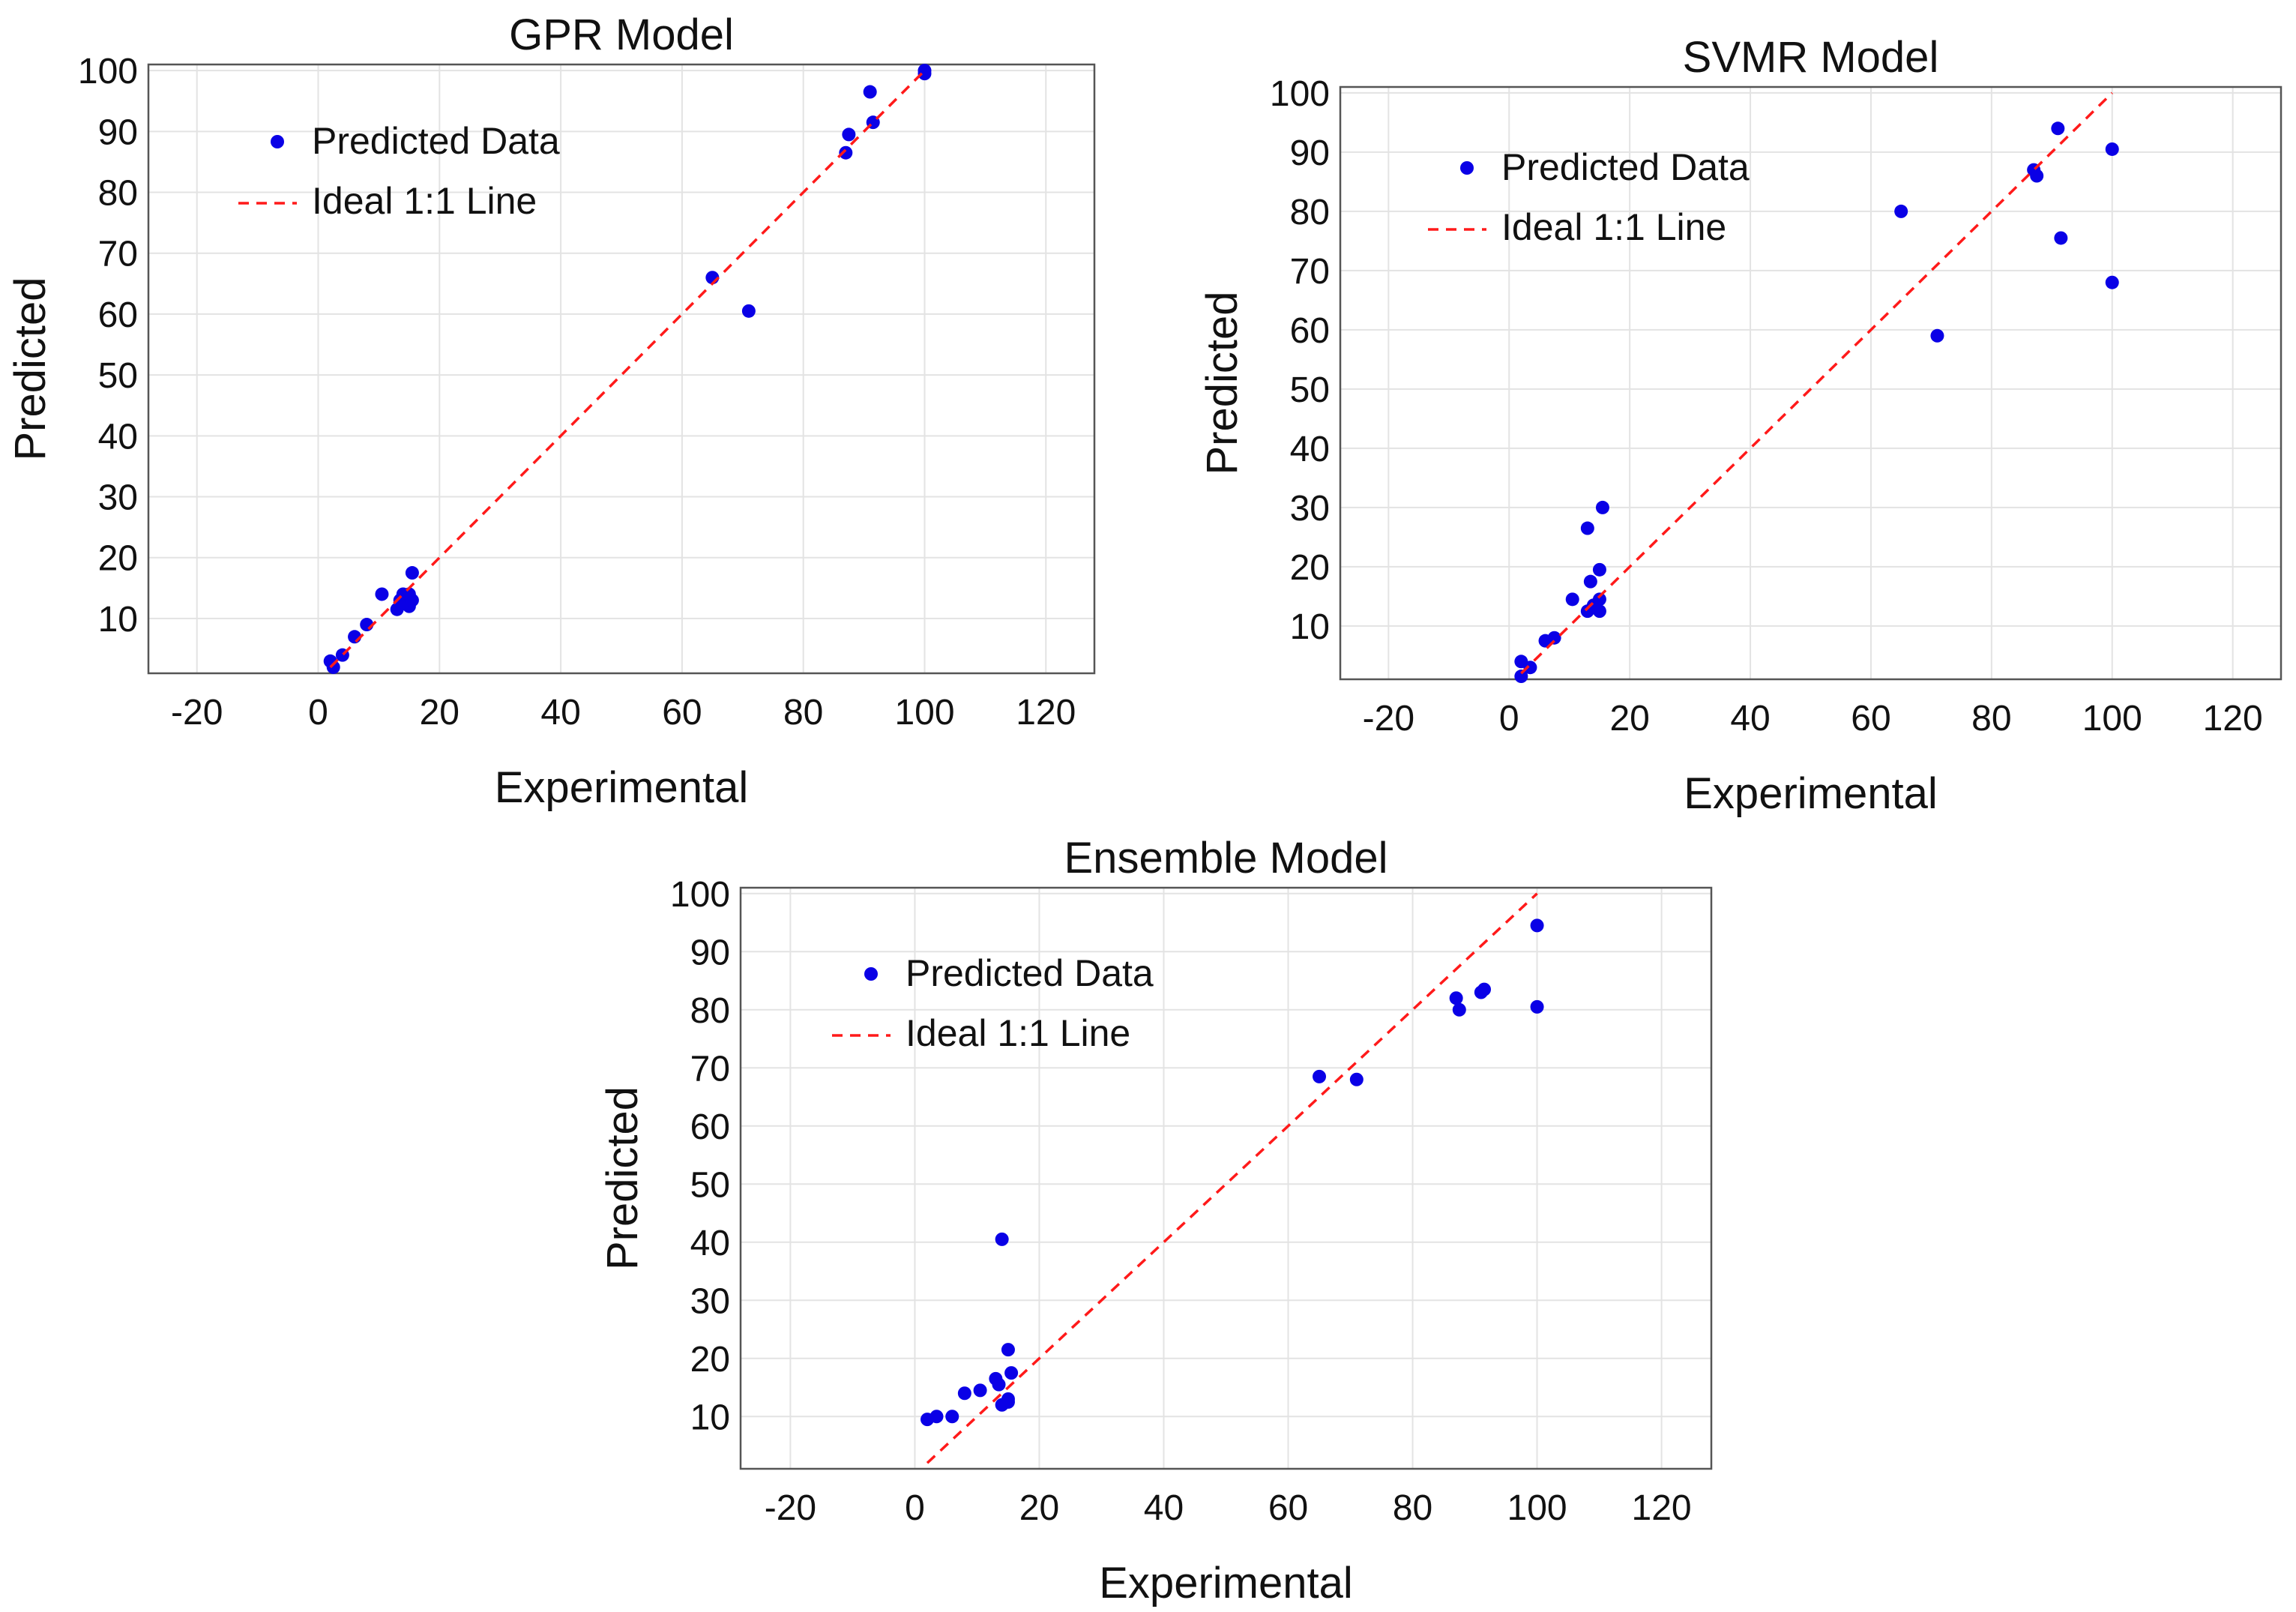 The width and height of the screenshot is (2296, 1612). Describe the element at coordinates (31, 368) in the screenshot. I see `y-axis-label: Predicted` at that location.